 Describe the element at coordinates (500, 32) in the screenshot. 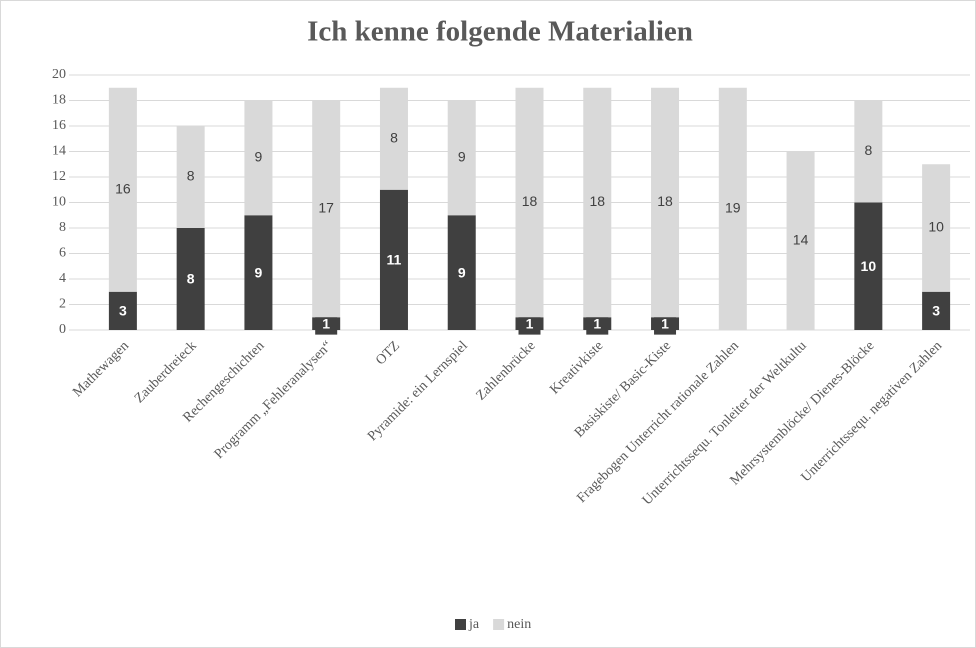

I see `chart-title: Ich kenne folgende Materialien` at that location.